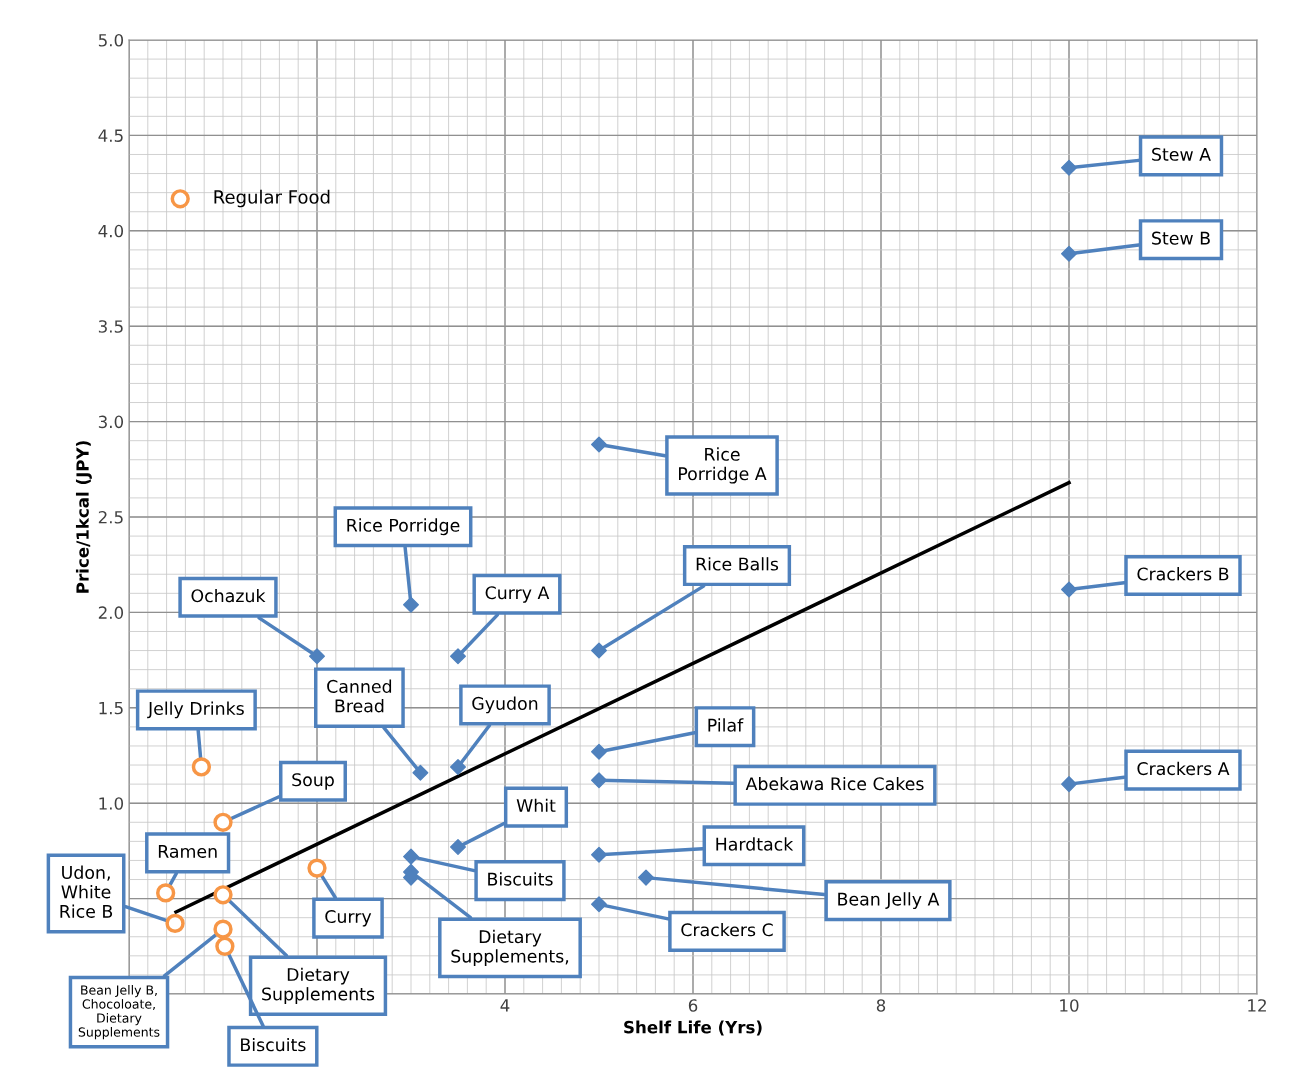 The height and width of the screenshot is (1088, 1292). Describe the element at coordinates (1181, 154) in the screenshot. I see `annotation: Stew A` at that location.